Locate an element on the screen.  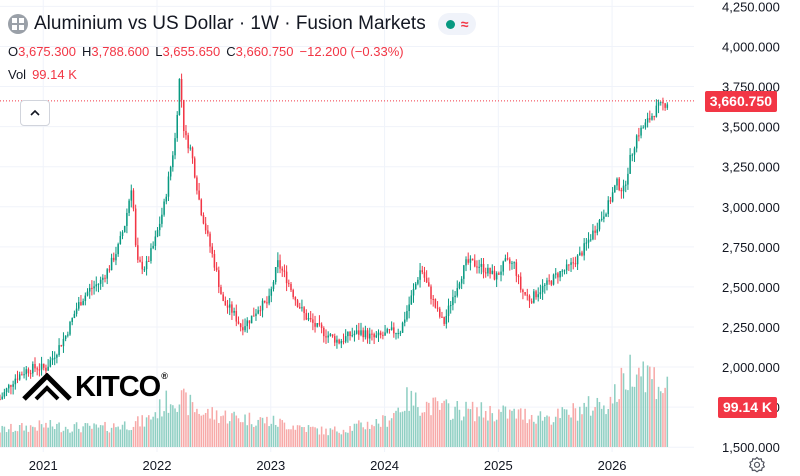
settings-gear-icon is located at coordinates (757, 465).